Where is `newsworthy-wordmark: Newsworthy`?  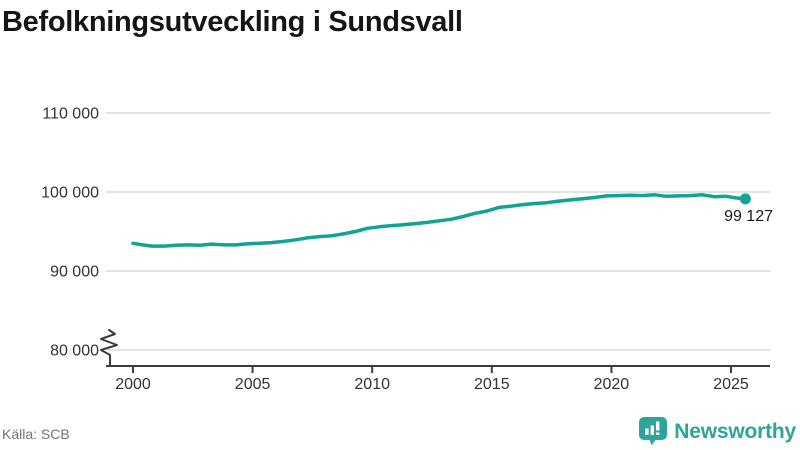 newsworthy-wordmark: Newsworthy is located at coordinates (735, 431).